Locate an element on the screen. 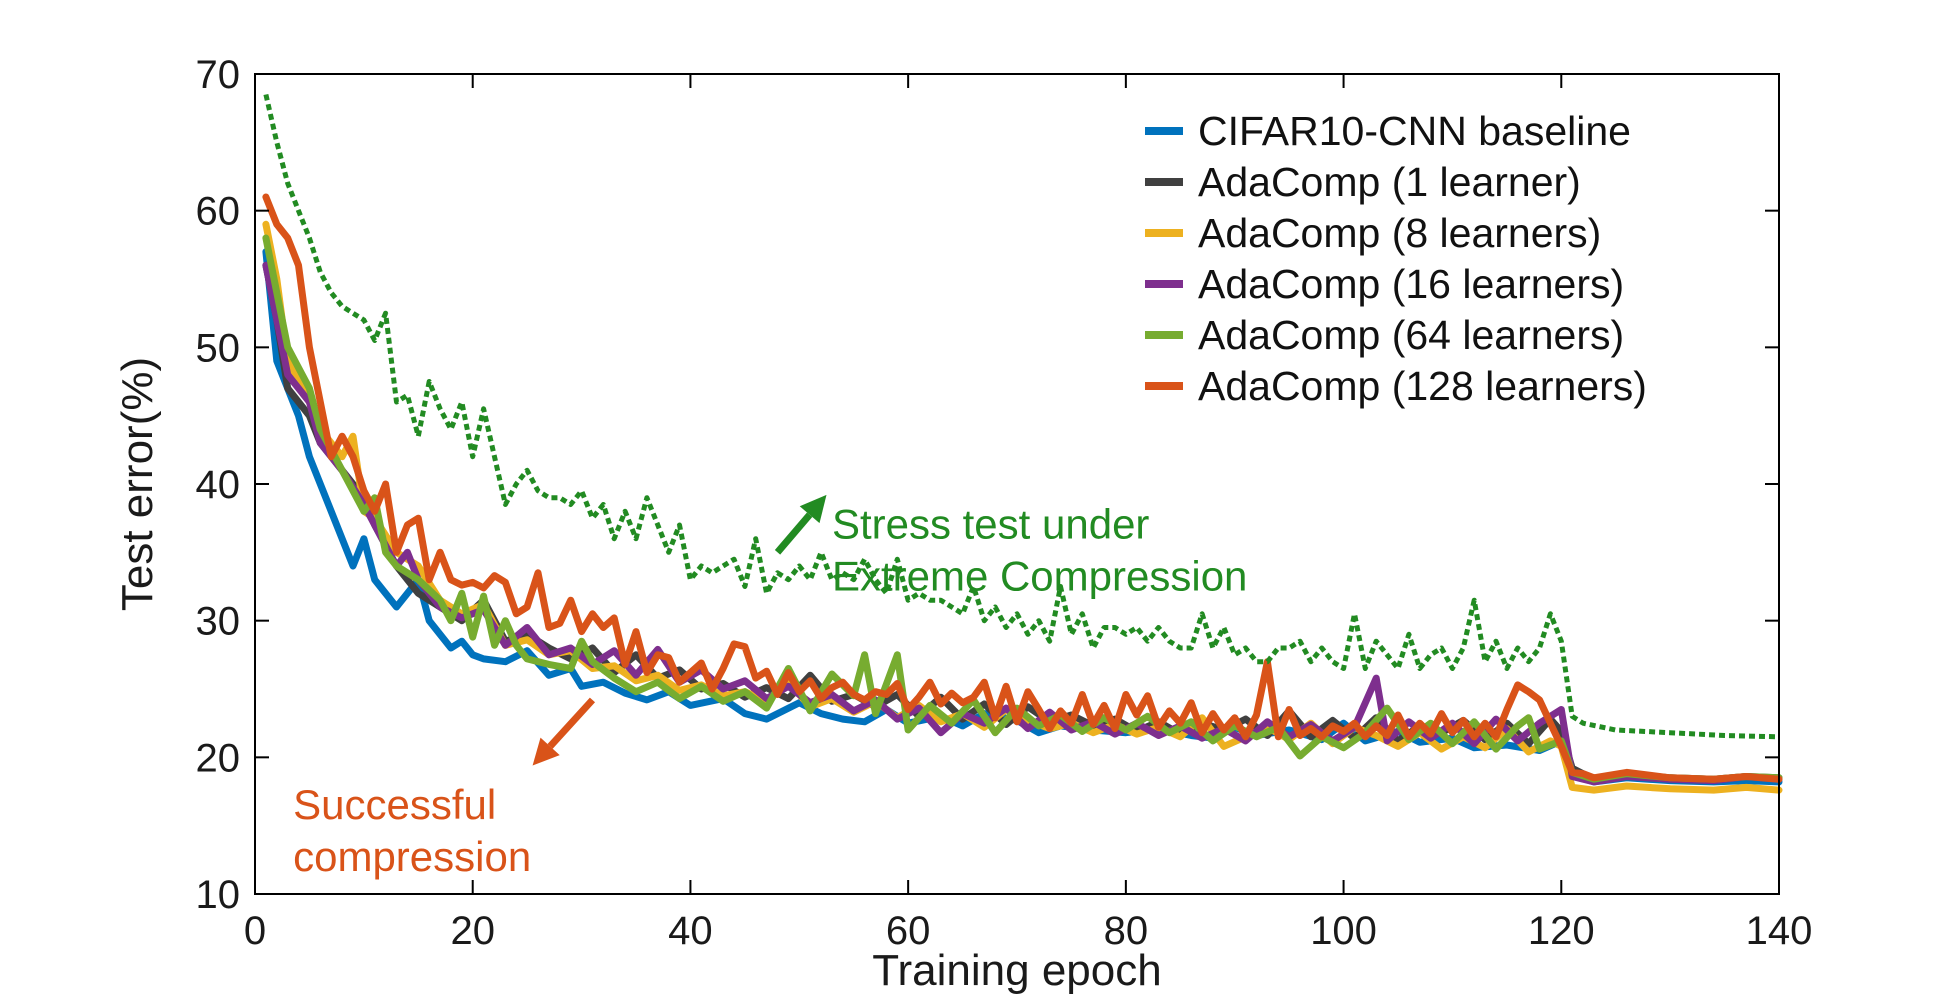 The width and height of the screenshot is (1954, 998). legend-label-adacomp-16-learners: AdaComp (16 learners) is located at coordinates (1411, 284).